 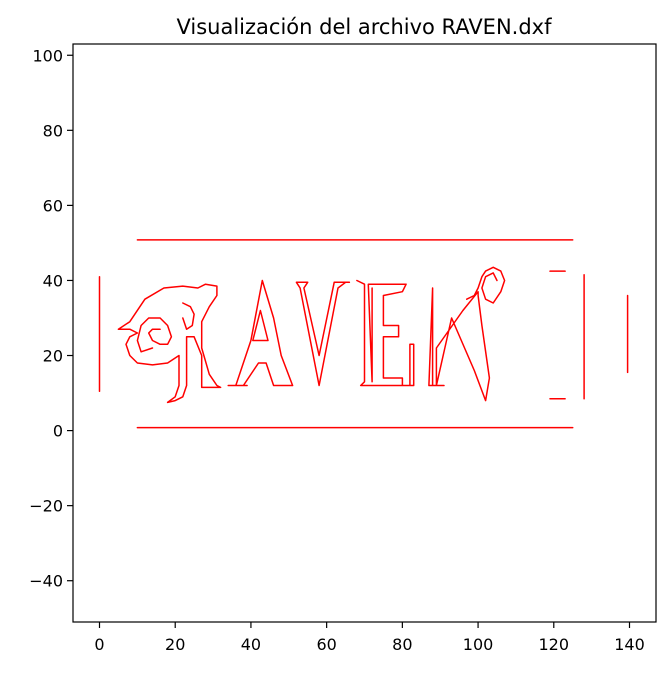 What do you see at coordinates (260, 325) in the screenshot?
I see `series-letter-A-inner` at bounding box center [260, 325].